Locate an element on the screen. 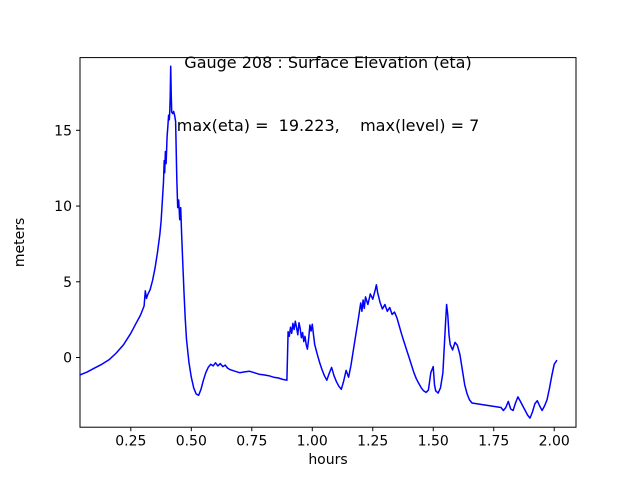 This screenshot has width=640, height=480. y-axis-tick-label: 5 is located at coordinates (67, 283).